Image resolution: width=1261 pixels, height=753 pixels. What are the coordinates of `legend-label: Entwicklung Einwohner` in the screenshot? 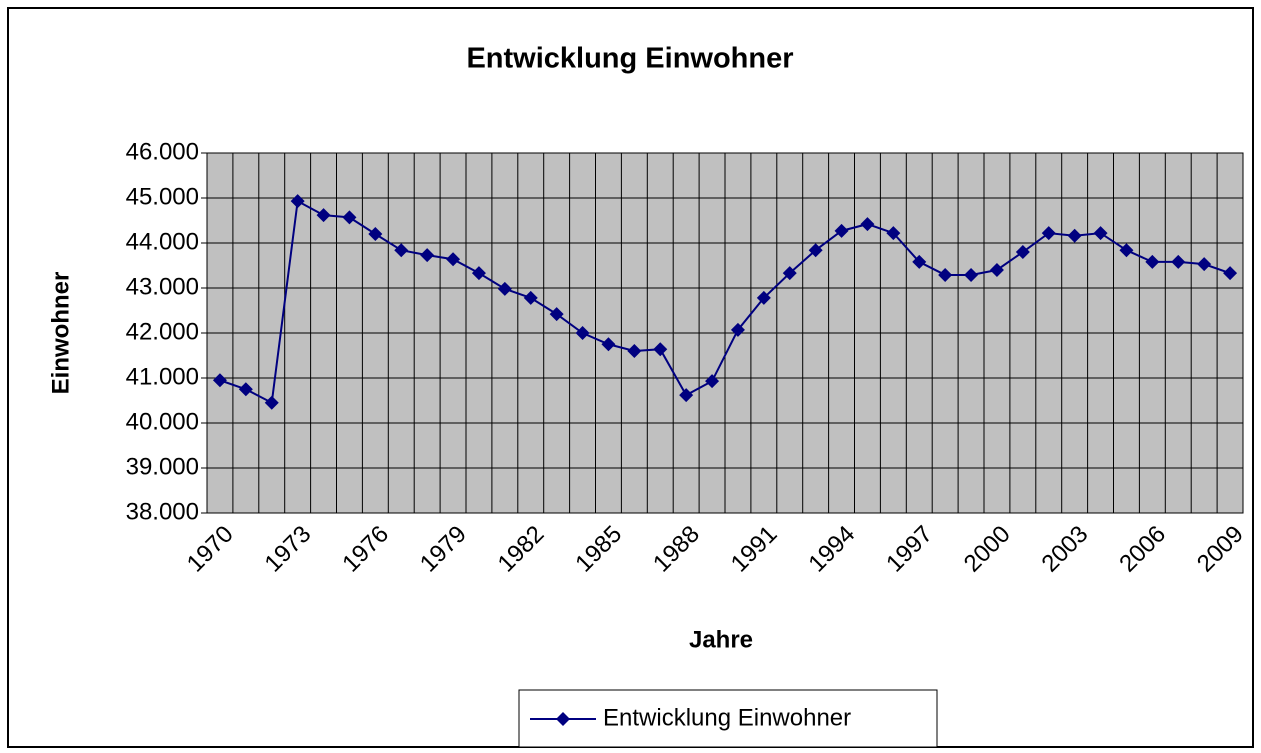 It's located at (727, 717).